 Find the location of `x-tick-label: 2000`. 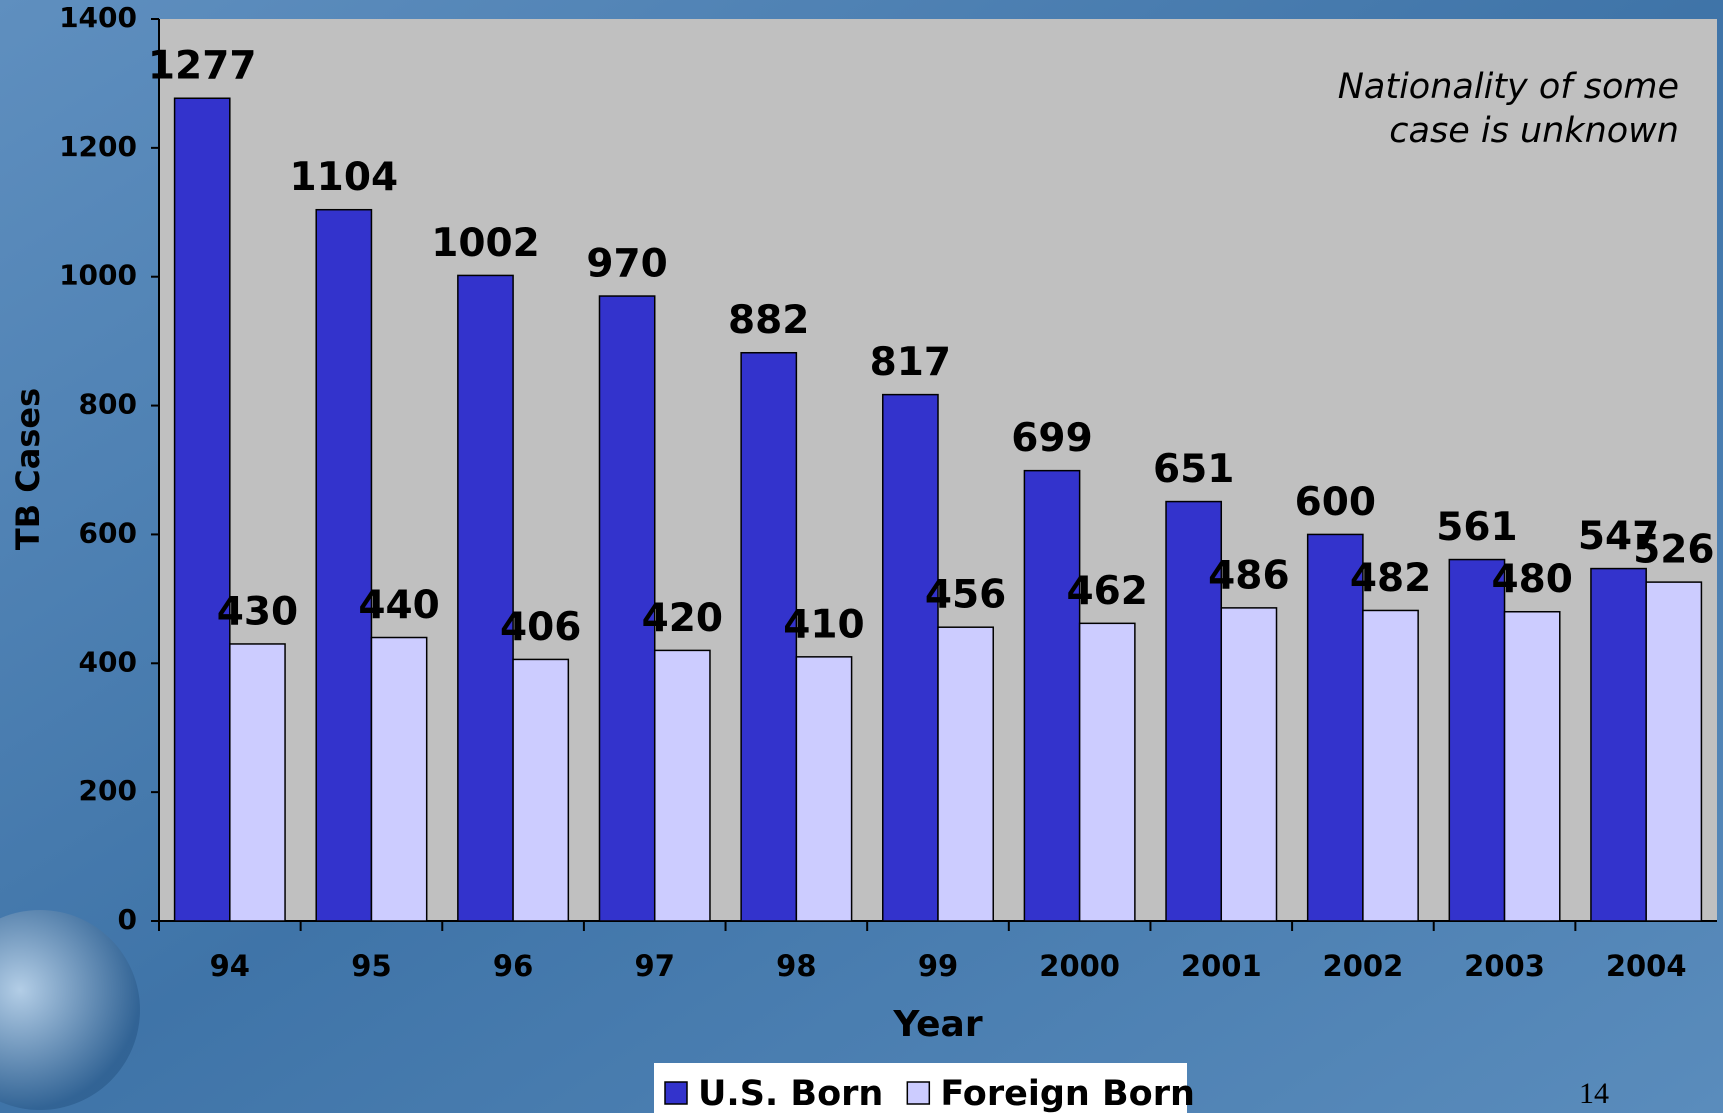

x-tick-label: 2000 is located at coordinates (1079, 966).